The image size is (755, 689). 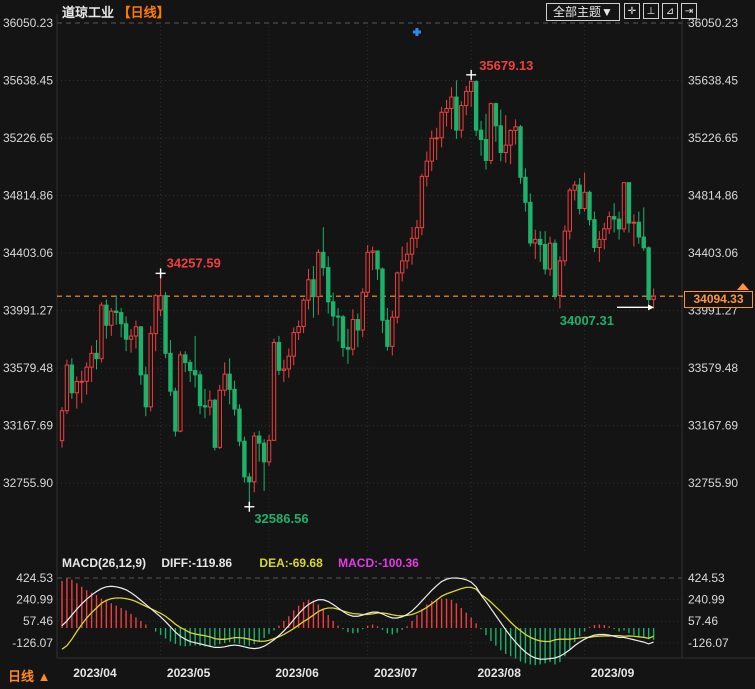 What do you see at coordinates (28, 81) in the screenshot?
I see `y-axis-label-left: 35638.45` at bounding box center [28, 81].